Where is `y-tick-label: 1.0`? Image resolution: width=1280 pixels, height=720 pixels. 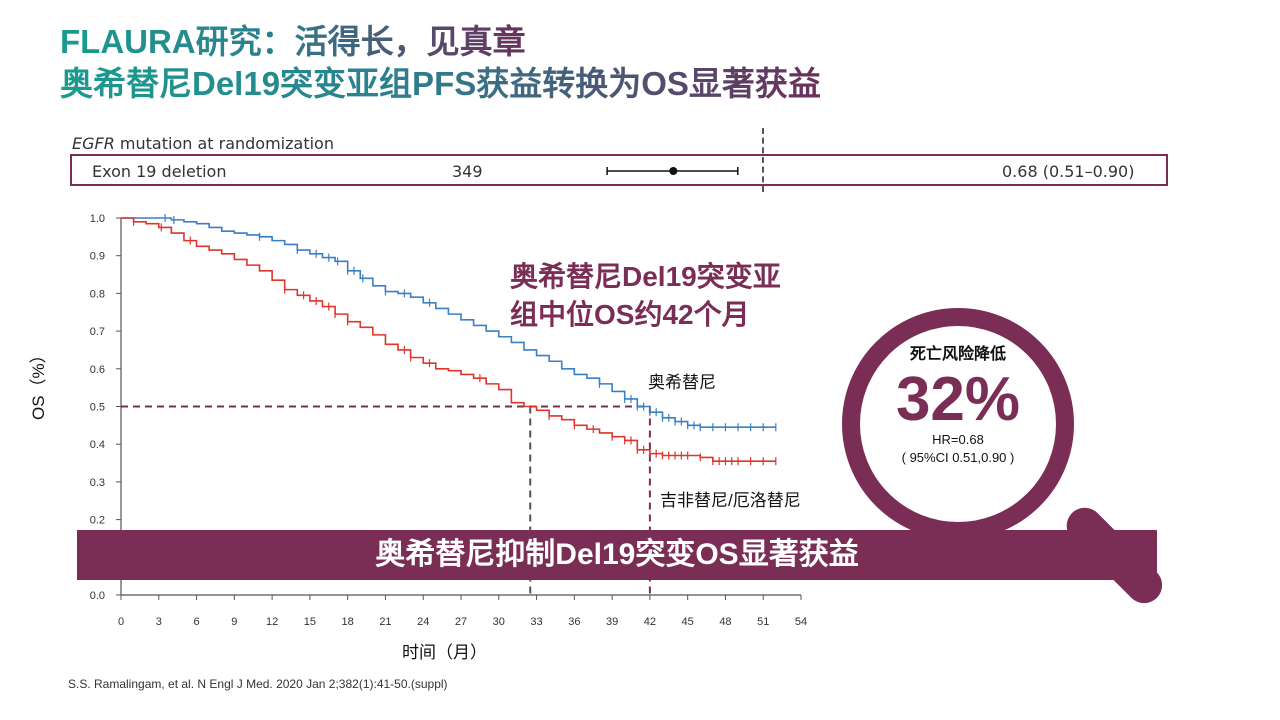 y-tick-label: 1.0 is located at coordinates (97, 219).